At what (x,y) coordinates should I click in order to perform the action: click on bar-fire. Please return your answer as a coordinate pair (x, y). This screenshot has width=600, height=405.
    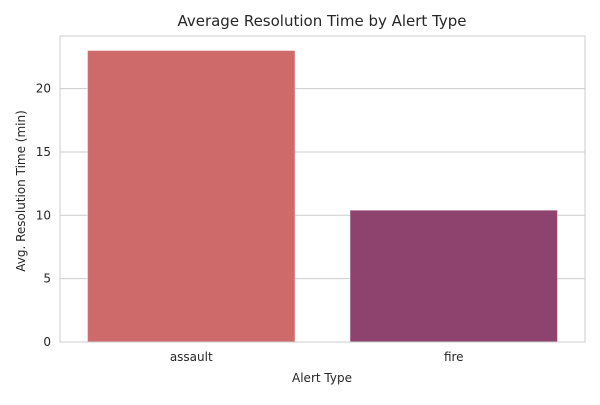
    Looking at the image, I should click on (453, 276).